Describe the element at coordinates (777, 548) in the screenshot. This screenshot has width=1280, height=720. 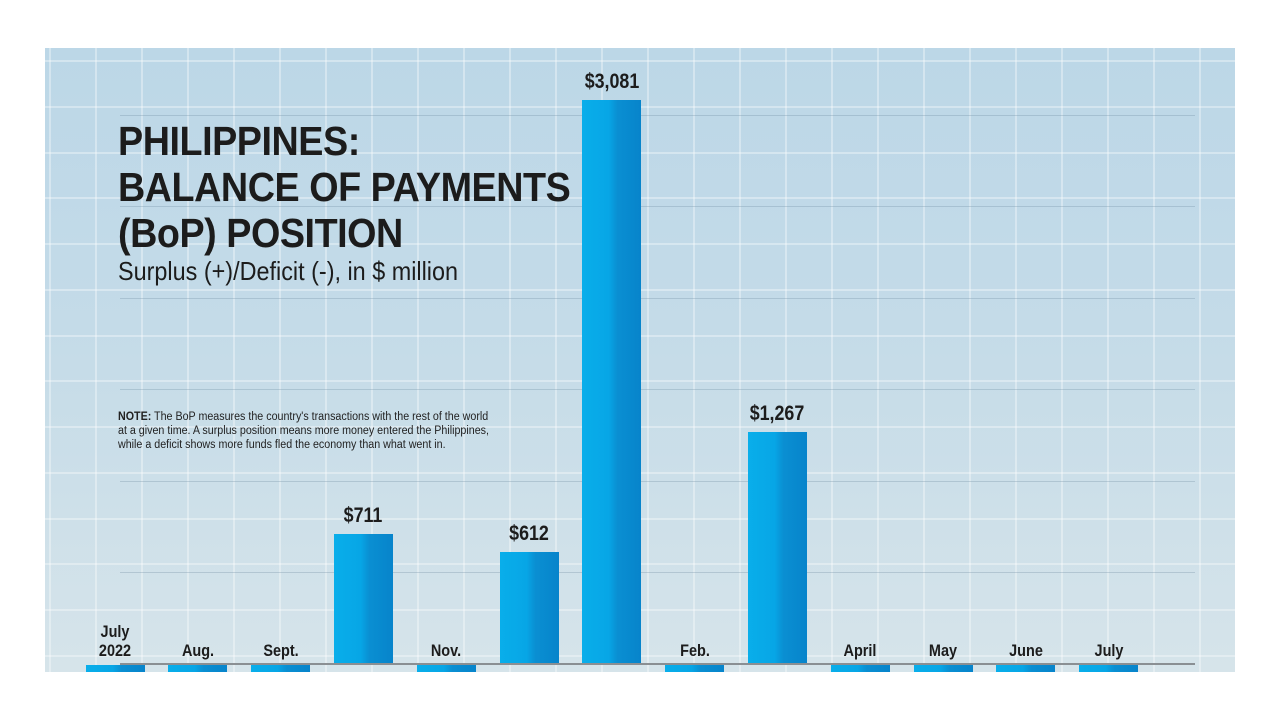
I see `bar-march` at that location.